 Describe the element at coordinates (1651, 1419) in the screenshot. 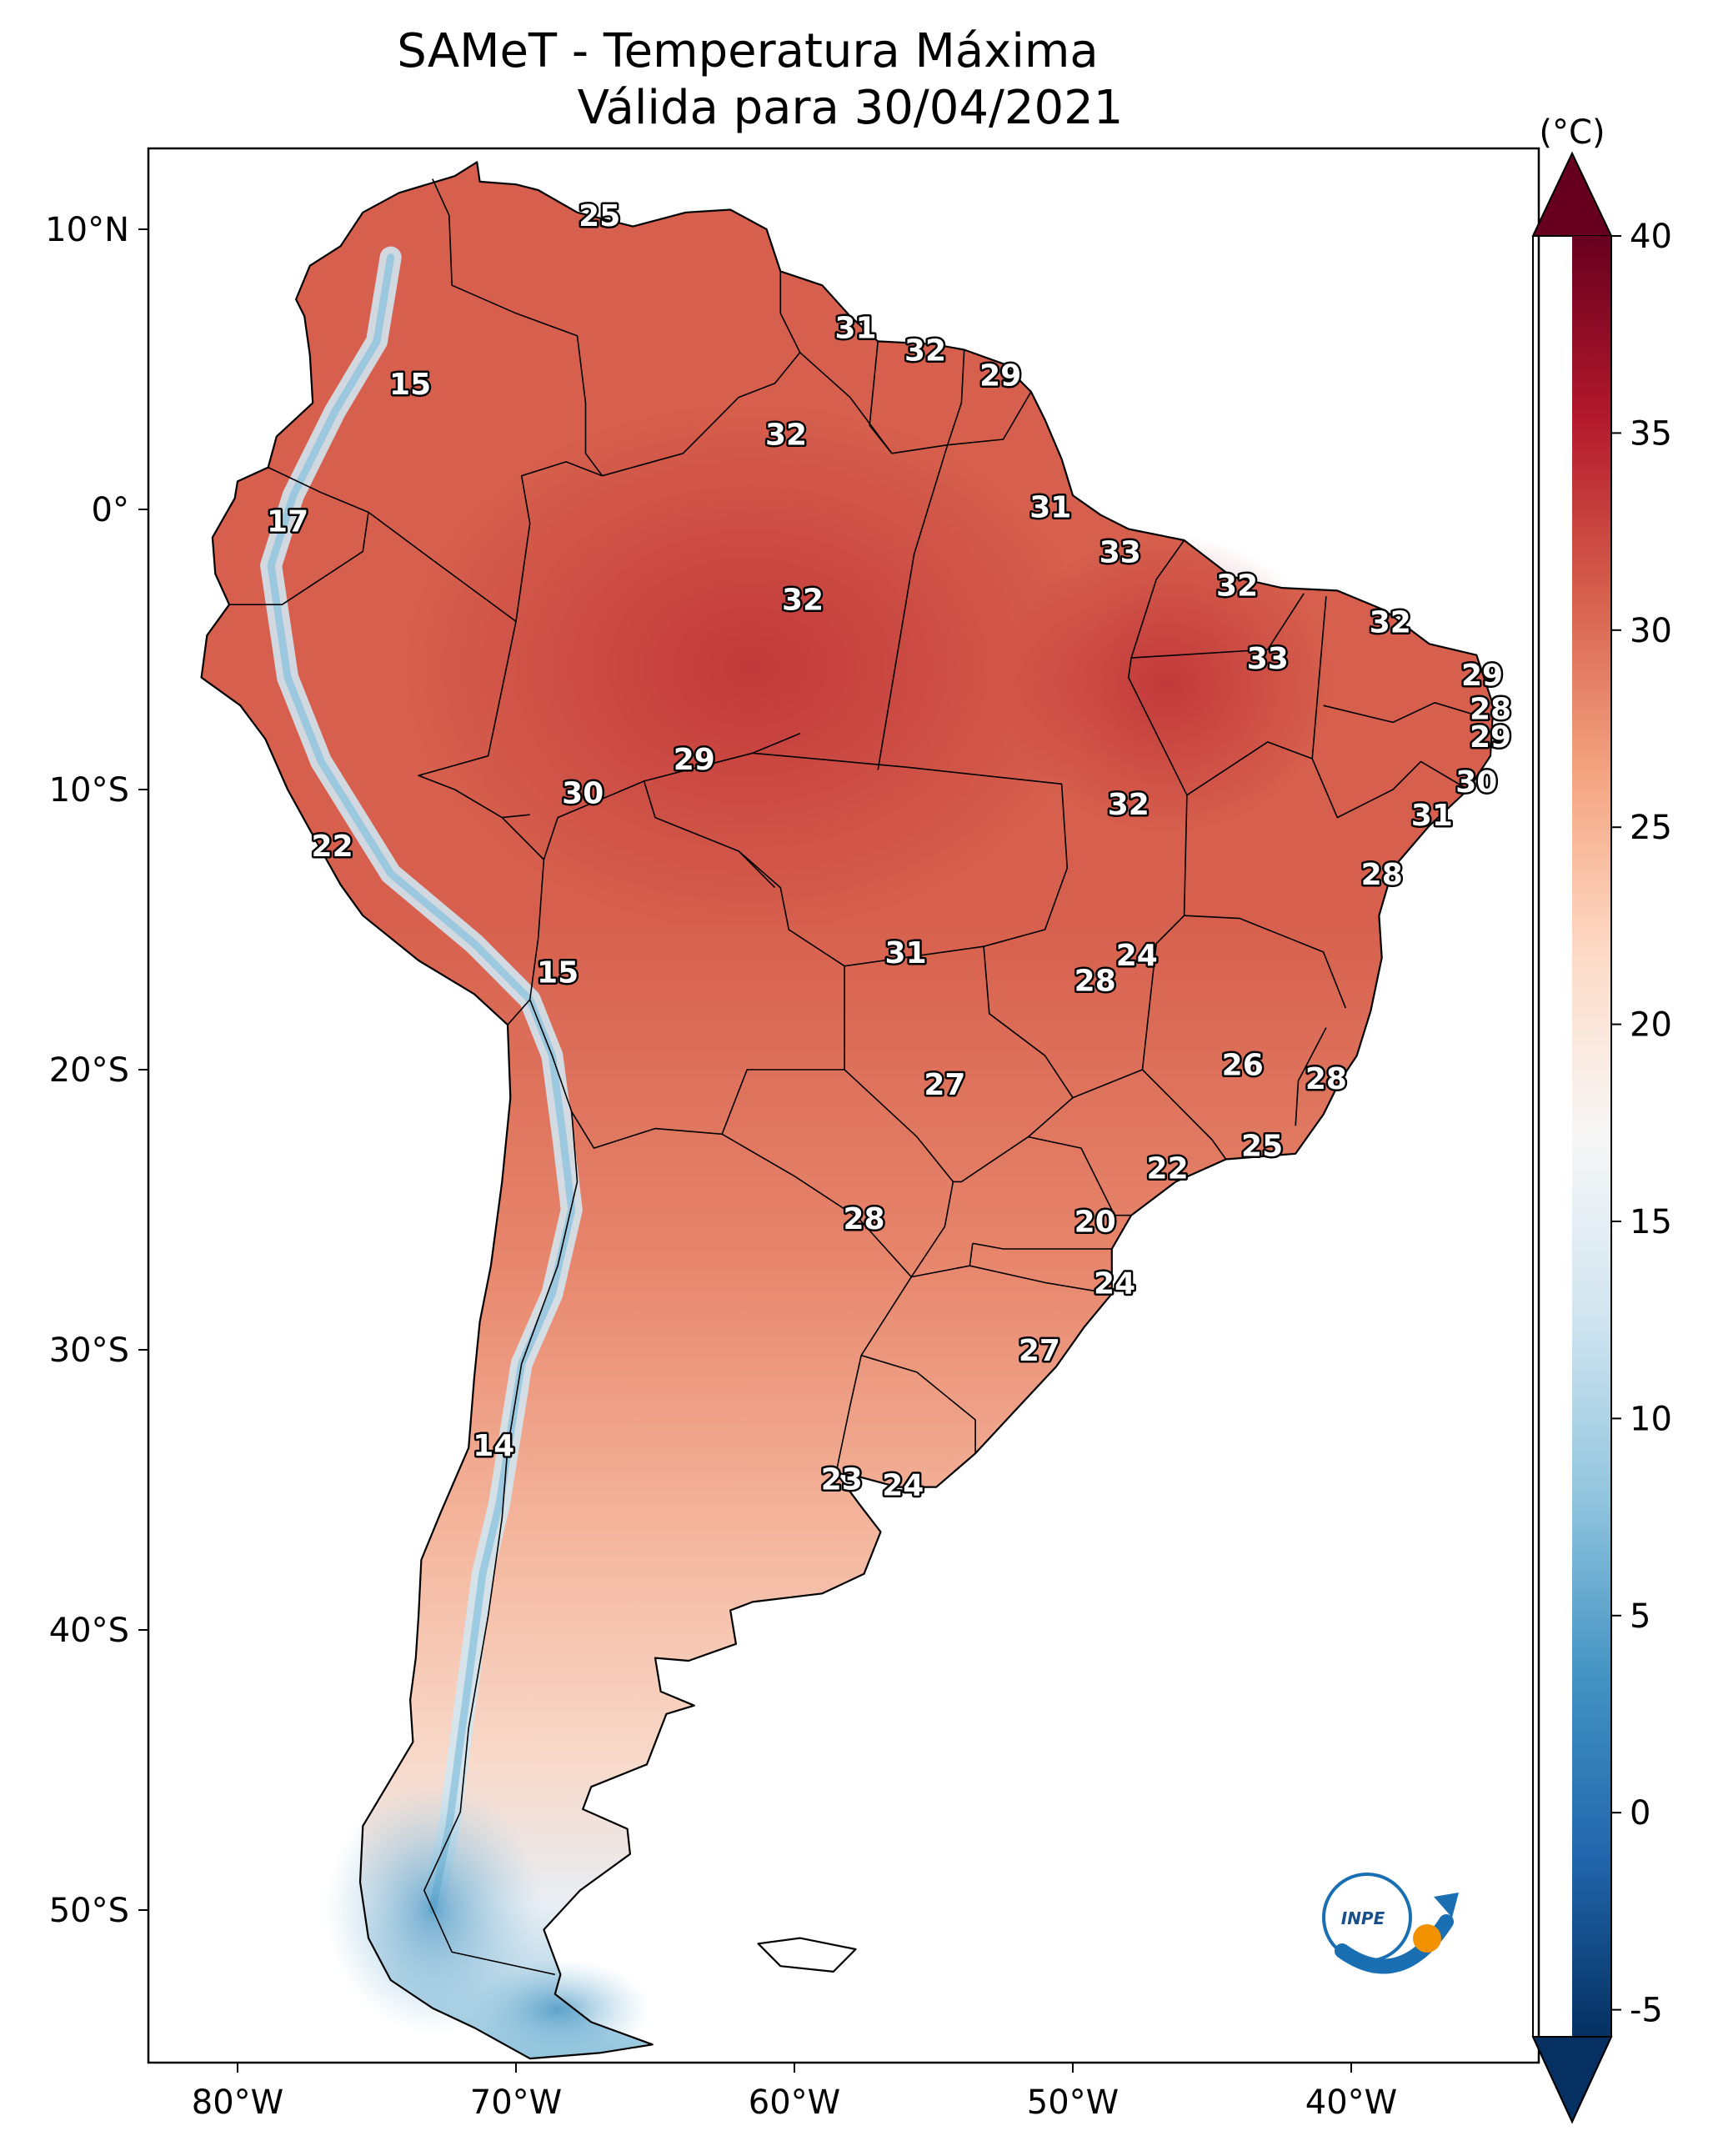

I see `colorbar-tick-label: 10` at that location.